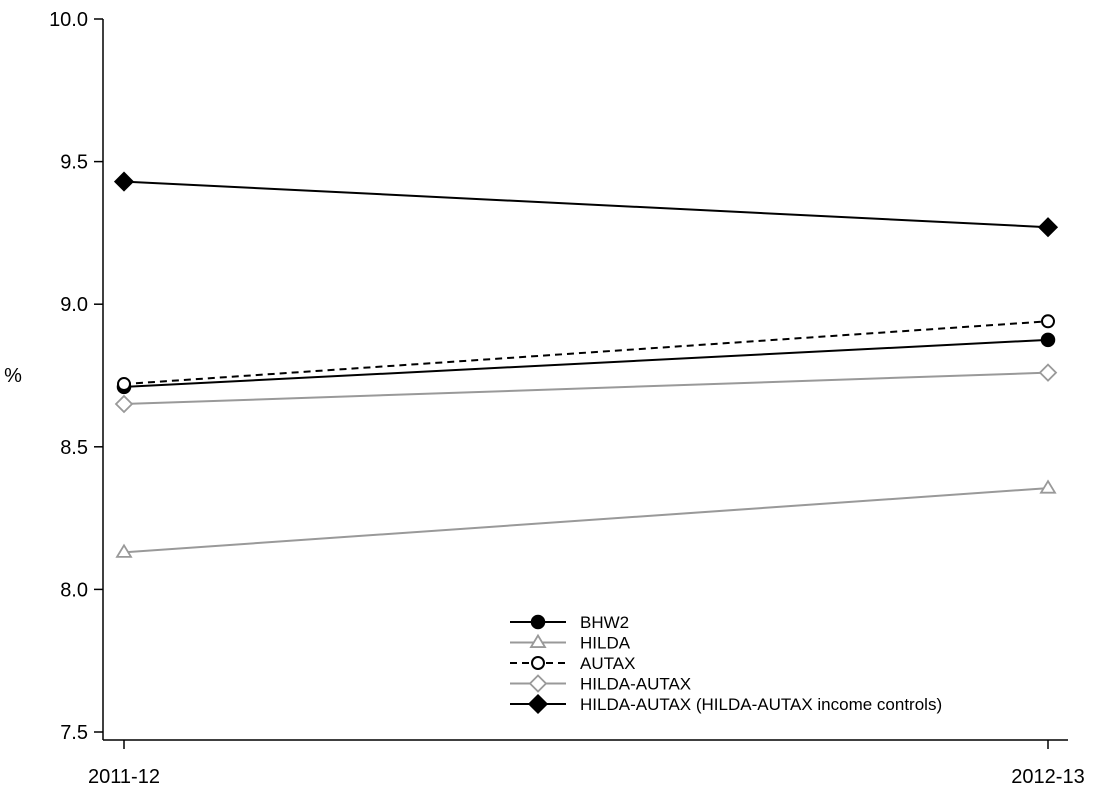 This screenshot has width=1097, height=798. What do you see at coordinates (74, 305) in the screenshot?
I see `y-tick-label: 9.0` at bounding box center [74, 305].